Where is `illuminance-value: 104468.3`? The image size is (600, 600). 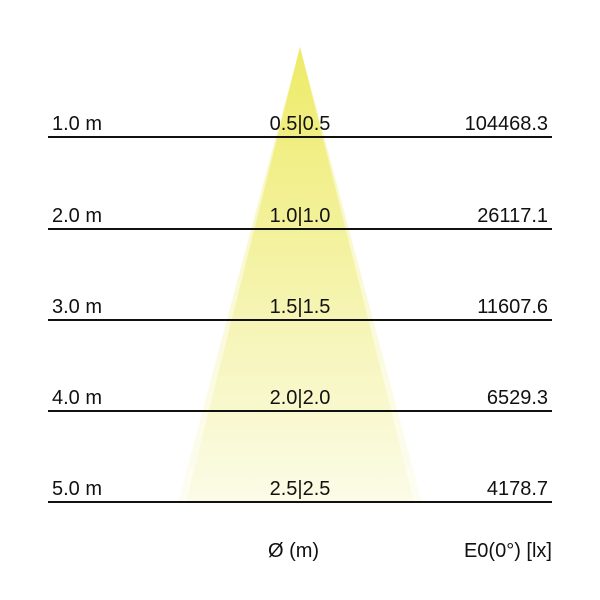
illuminance-value: 104468.3 is located at coordinates (506, 124).